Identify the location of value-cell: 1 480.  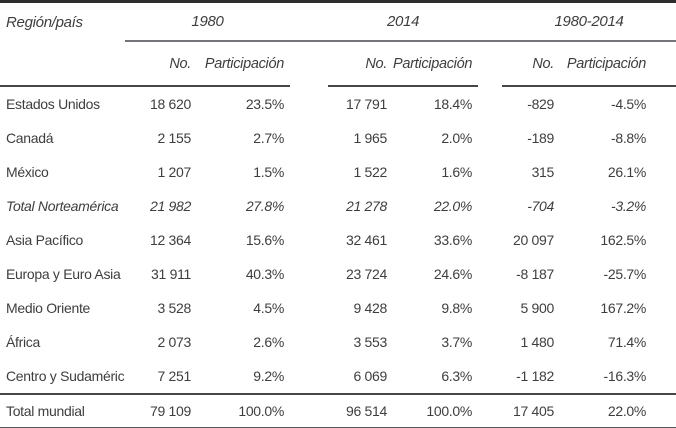
(537, 342).